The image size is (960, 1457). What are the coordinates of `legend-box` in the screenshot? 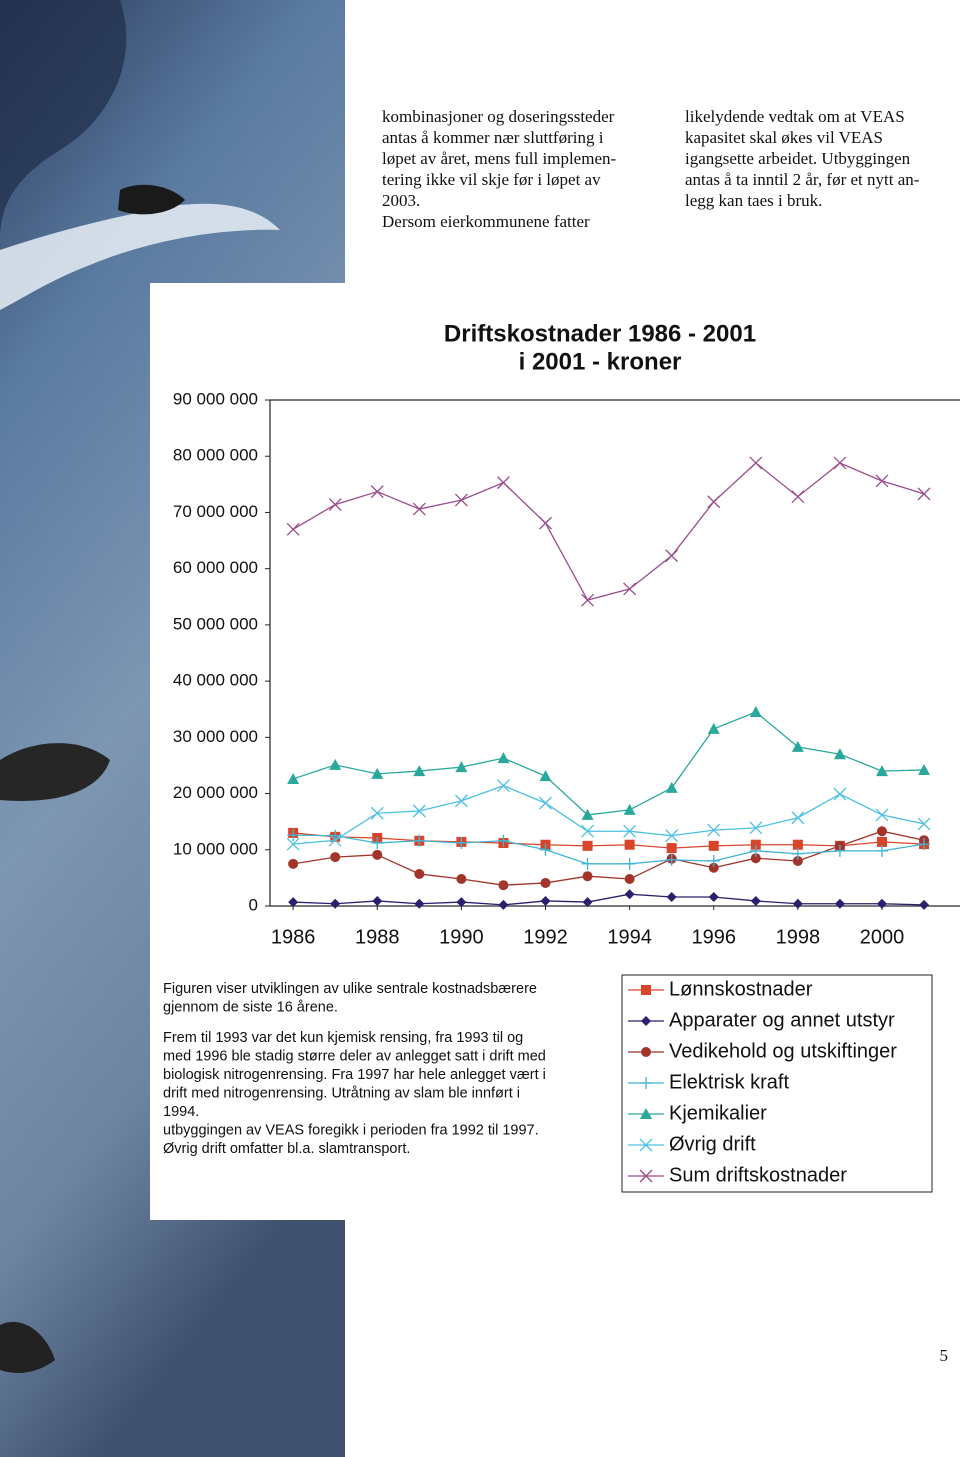 It's located at (777, 1083).